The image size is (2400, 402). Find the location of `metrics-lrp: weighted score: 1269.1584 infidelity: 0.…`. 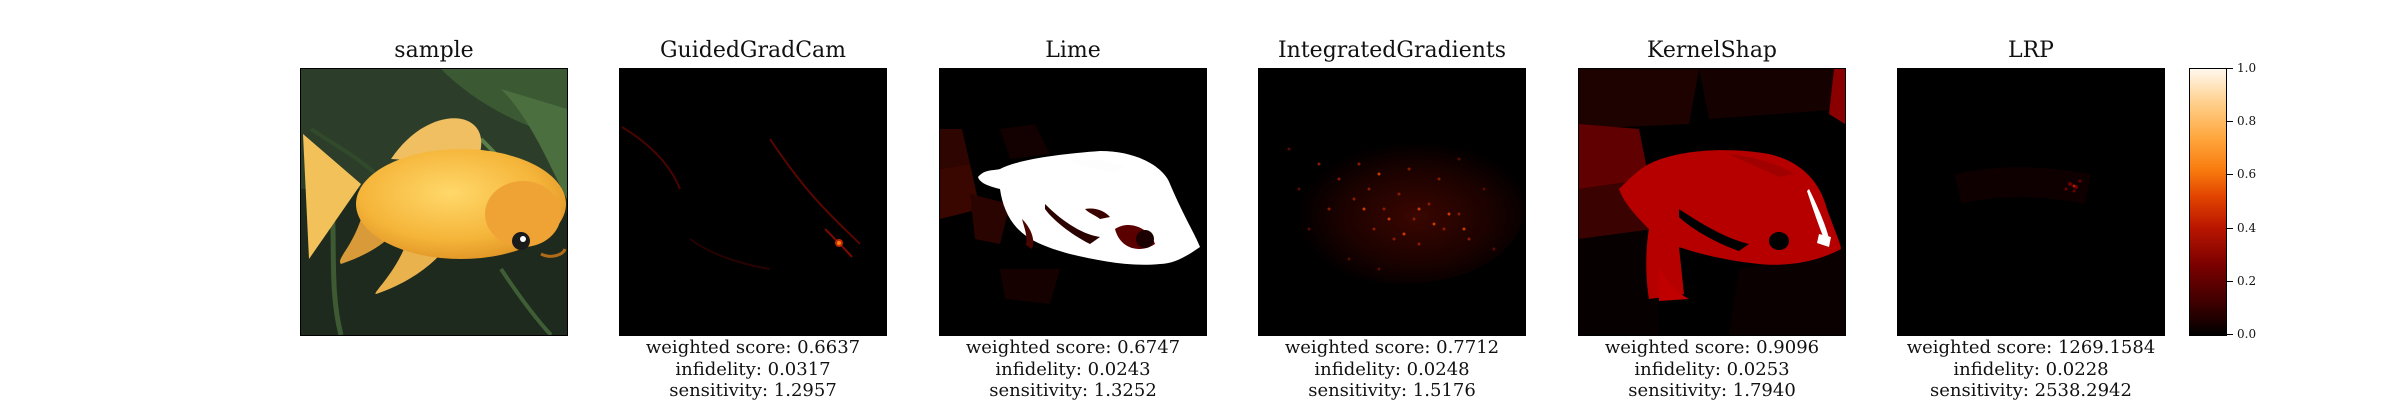

metrics-lrp: weighted score: 1269.1584 infidelity: 0.… is located at coordinates (2031, 369).